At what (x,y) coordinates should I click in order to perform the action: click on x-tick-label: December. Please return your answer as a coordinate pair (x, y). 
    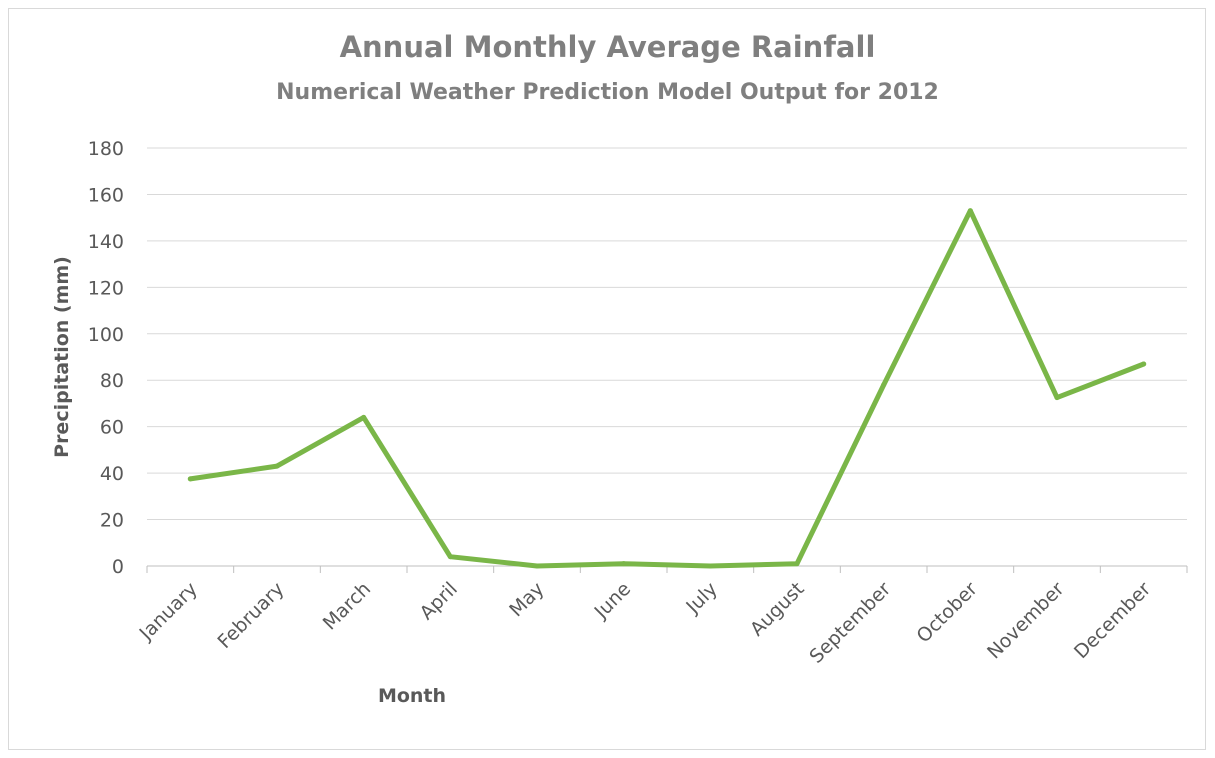
    Looking at the image, I should click on (1112, 620).